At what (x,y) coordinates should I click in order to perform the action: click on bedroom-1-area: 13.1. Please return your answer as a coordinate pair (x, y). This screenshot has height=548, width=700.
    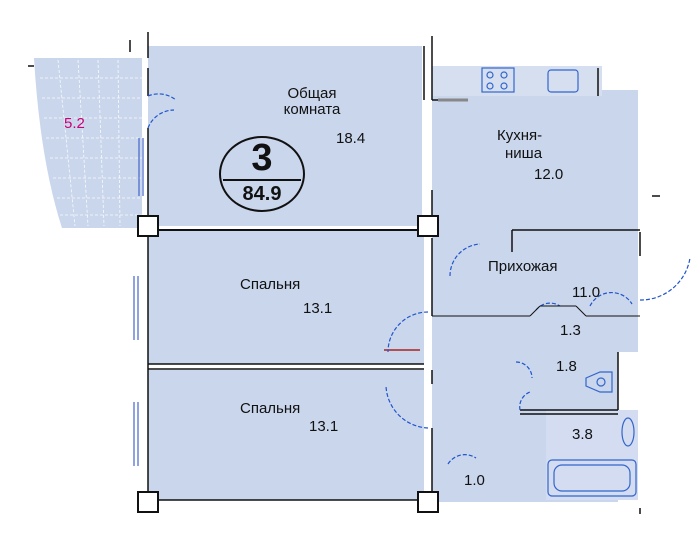
    Looking at the image, I should click on (318, 308).